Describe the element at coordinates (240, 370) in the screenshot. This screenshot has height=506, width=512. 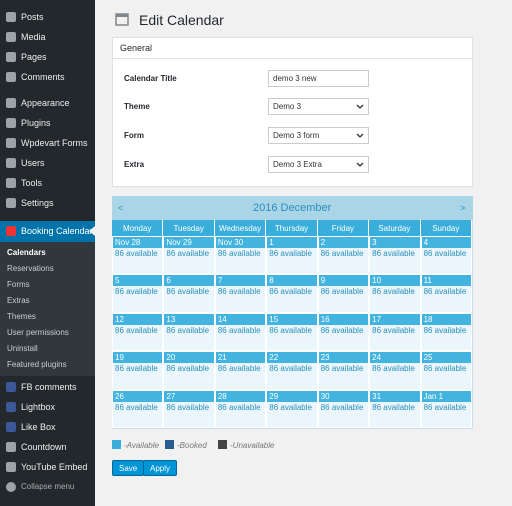
I see `day-cell: 21 86 available` at that location.